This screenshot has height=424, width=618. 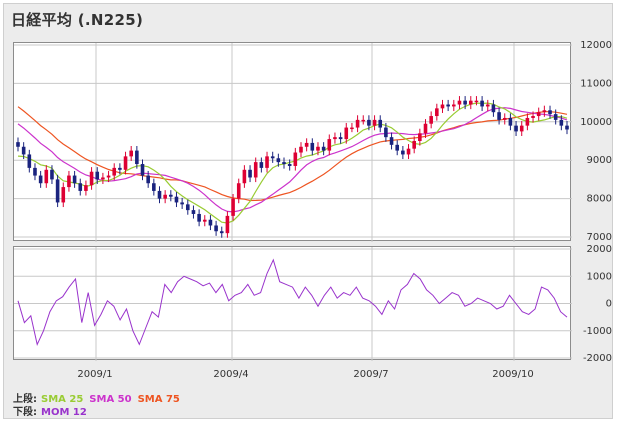 What do you see at coordinates (599, 276) in the screenshot?
I see `y-tick-label: 1000` at bounding box center [599, 276].